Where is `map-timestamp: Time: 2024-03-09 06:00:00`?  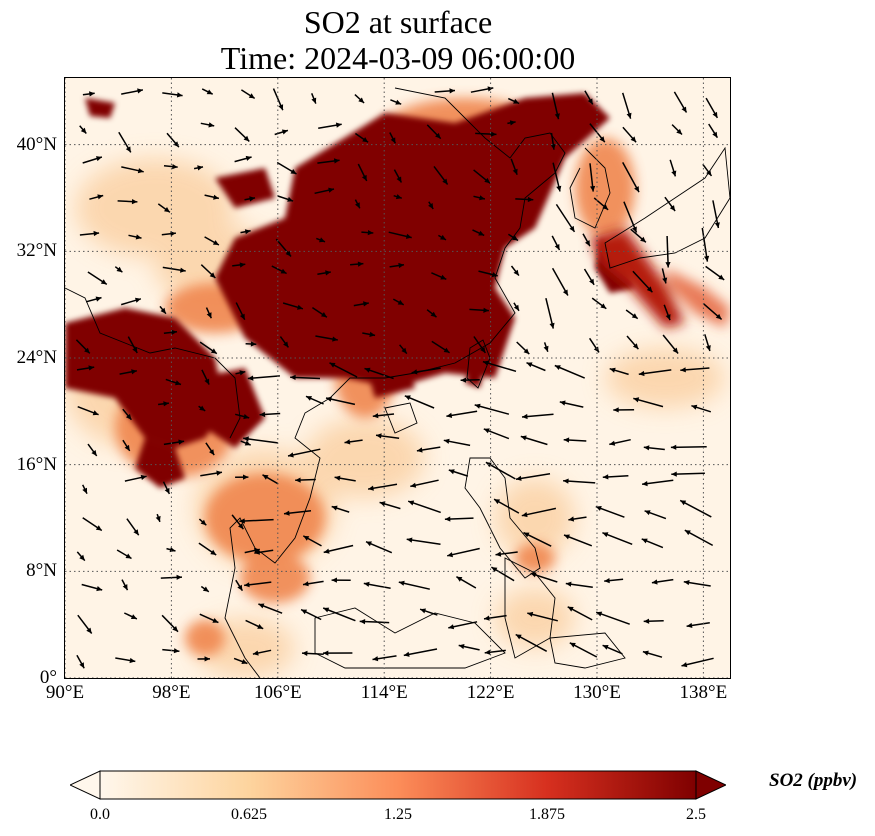
map-timestamp: Time: 2024-03-09 06:00:00 is located at coordinates (398, 58).